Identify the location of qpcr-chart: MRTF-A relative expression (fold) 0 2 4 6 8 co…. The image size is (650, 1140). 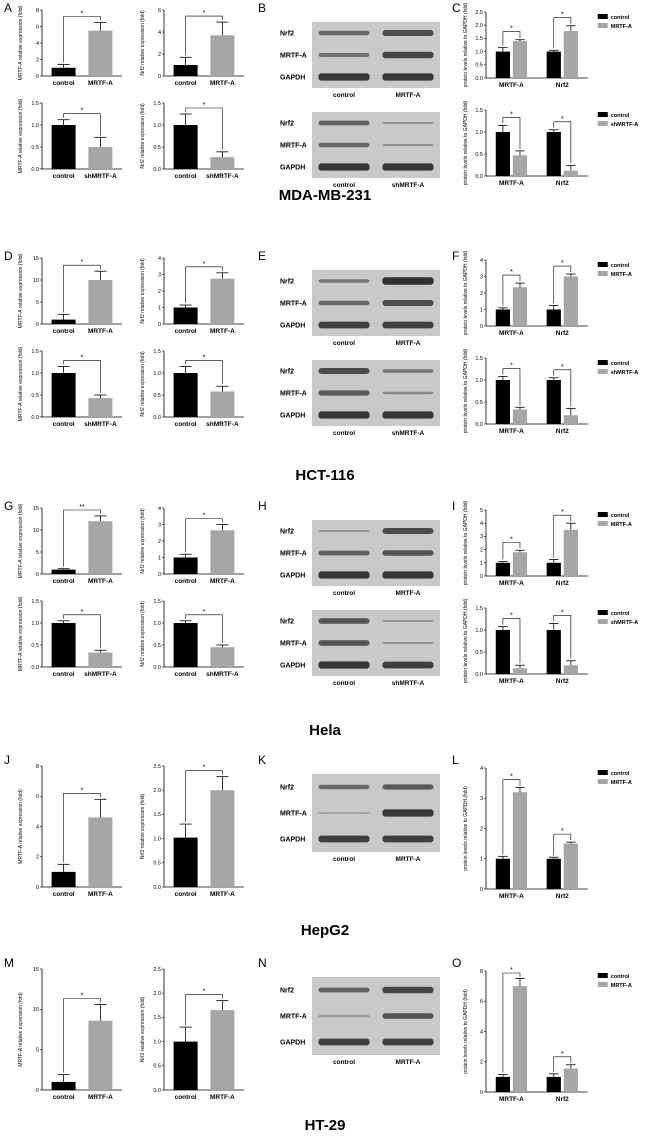
(70, 831).